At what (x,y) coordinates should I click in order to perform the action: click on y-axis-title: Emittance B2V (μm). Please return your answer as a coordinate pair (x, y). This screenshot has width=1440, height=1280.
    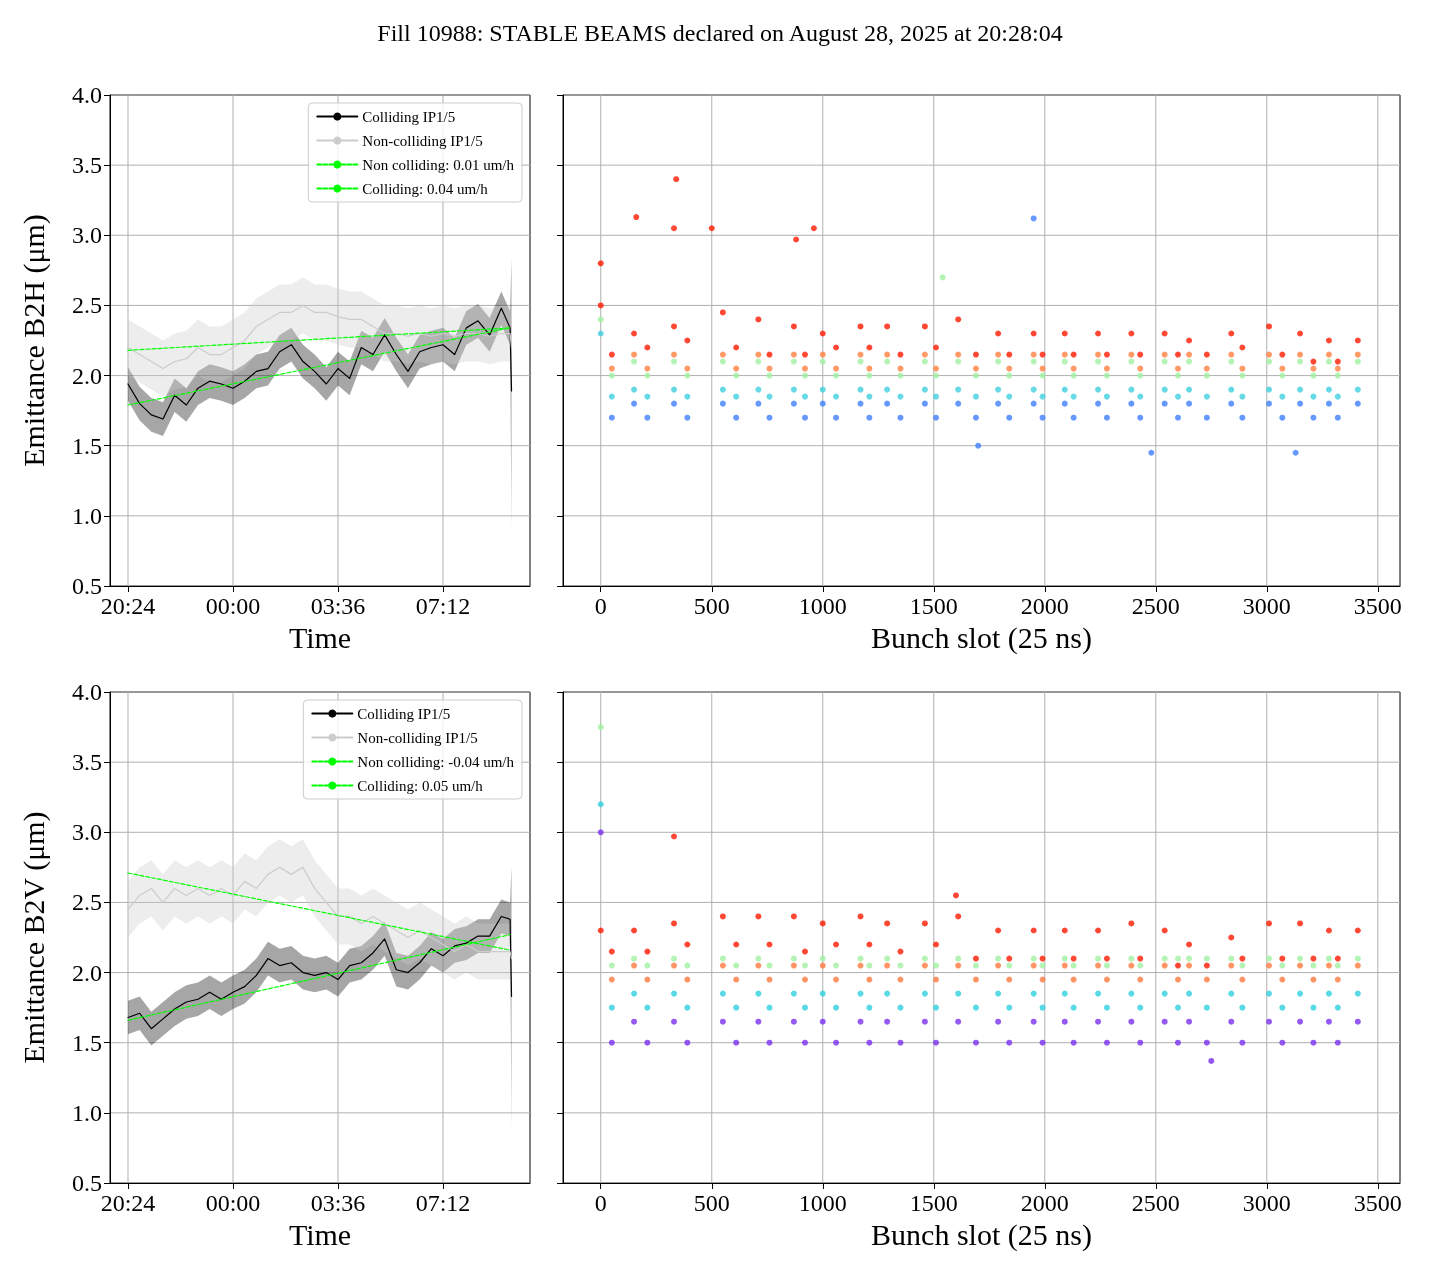
    Looking at the image, I should click on (33, 937).